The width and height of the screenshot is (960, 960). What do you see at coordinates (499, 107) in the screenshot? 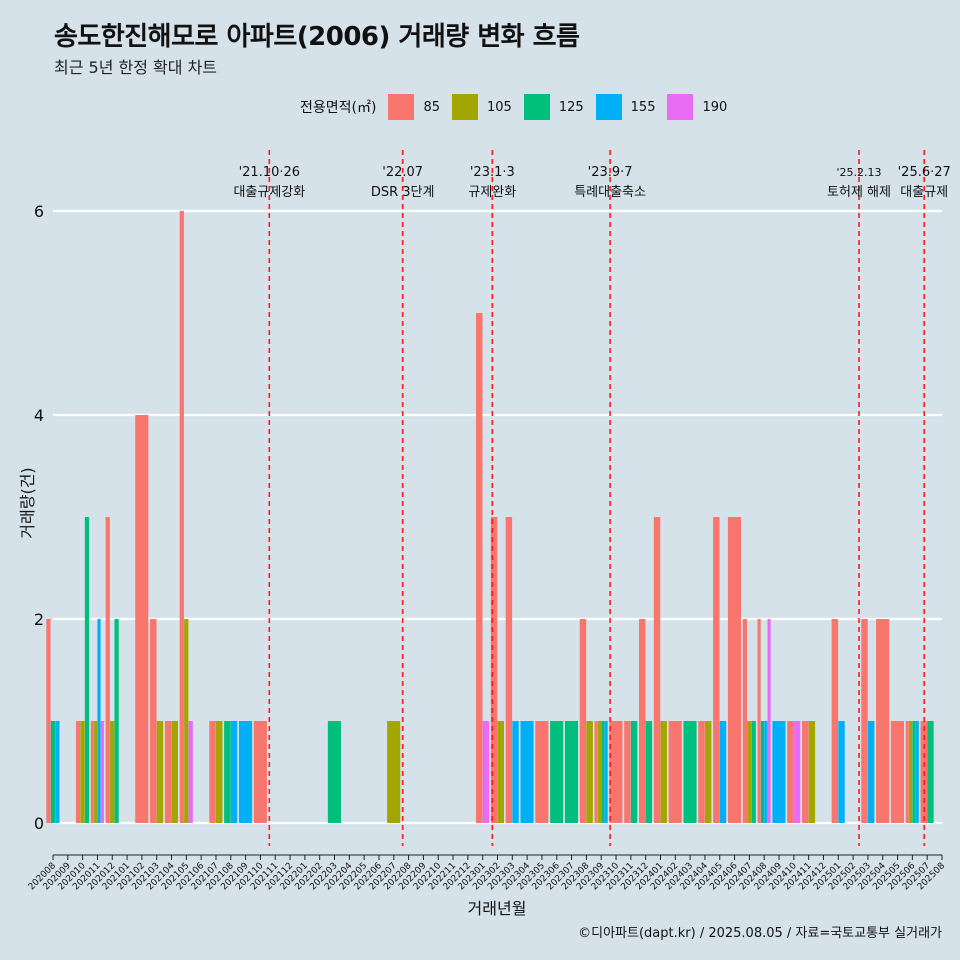
I see `legend-label: 105` at bounding box center [499, 107].